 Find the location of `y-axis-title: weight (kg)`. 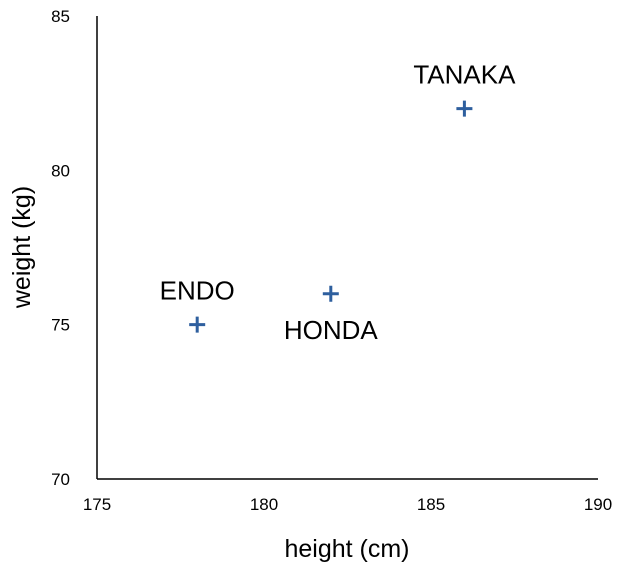

y-axis-title: weight (kg) is located at coordinates (22, 247).